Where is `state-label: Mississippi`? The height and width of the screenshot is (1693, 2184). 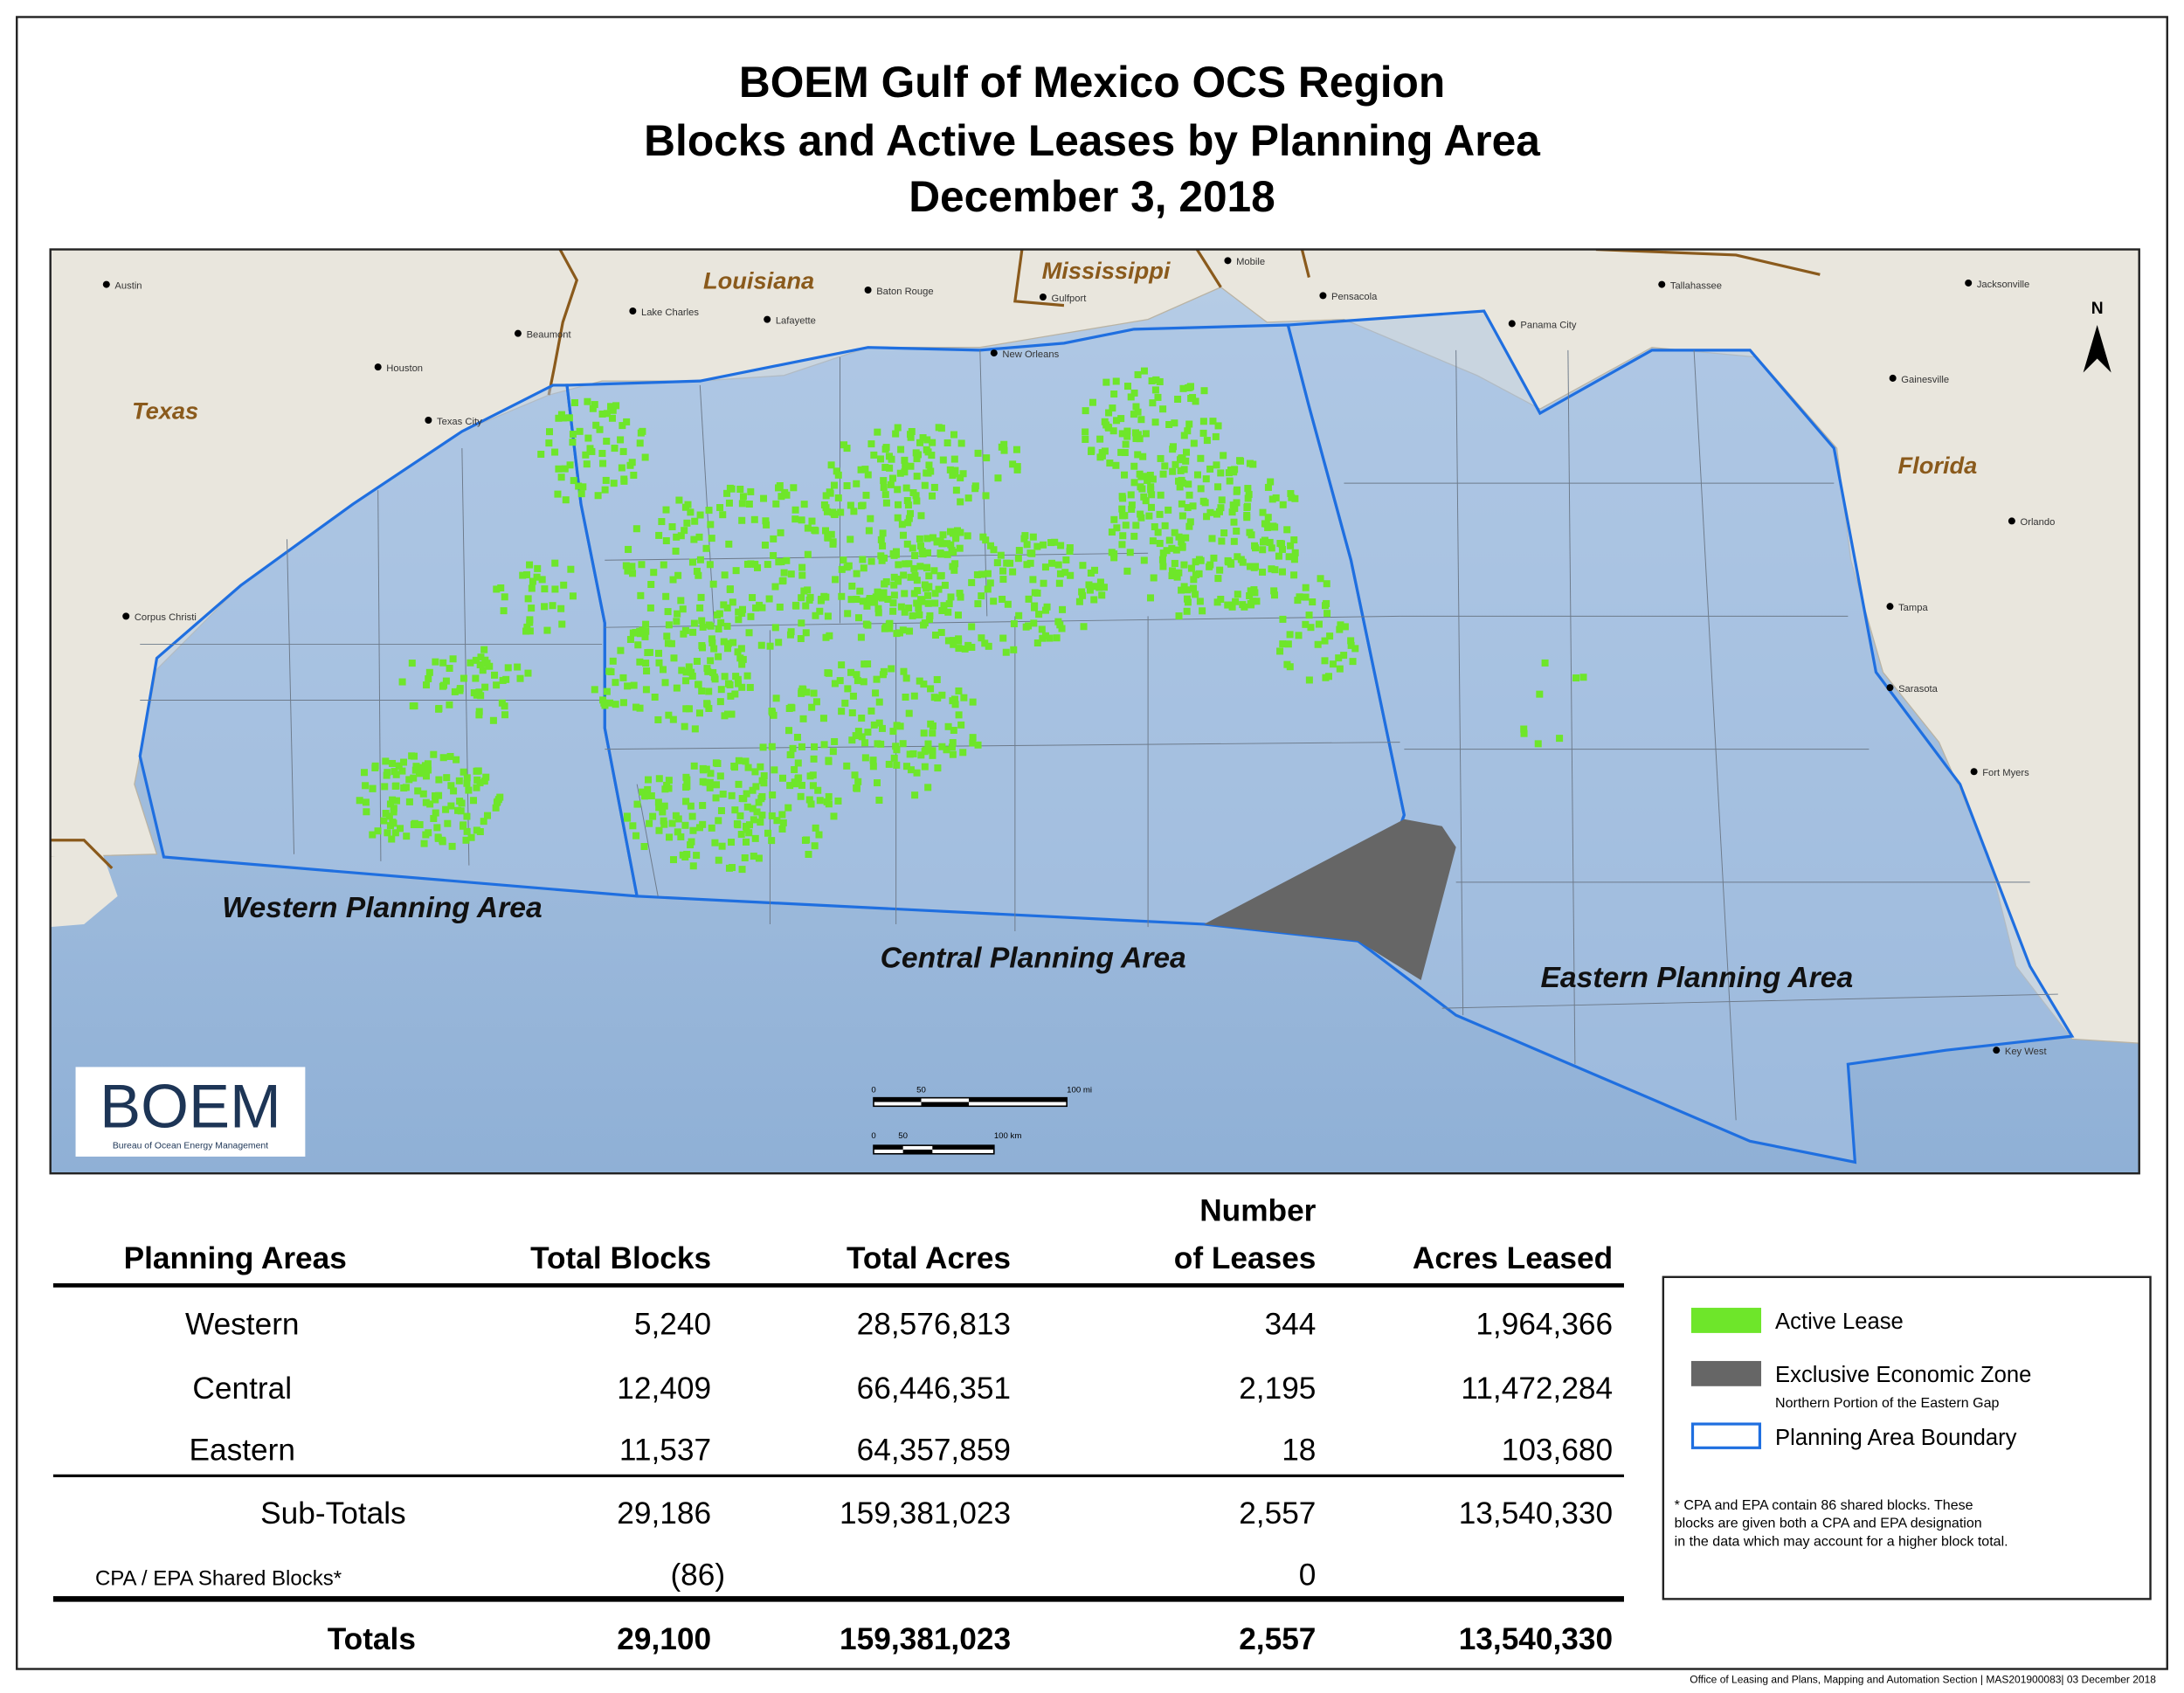
state-label: Mississippi is located at coordinates (1106, 270).